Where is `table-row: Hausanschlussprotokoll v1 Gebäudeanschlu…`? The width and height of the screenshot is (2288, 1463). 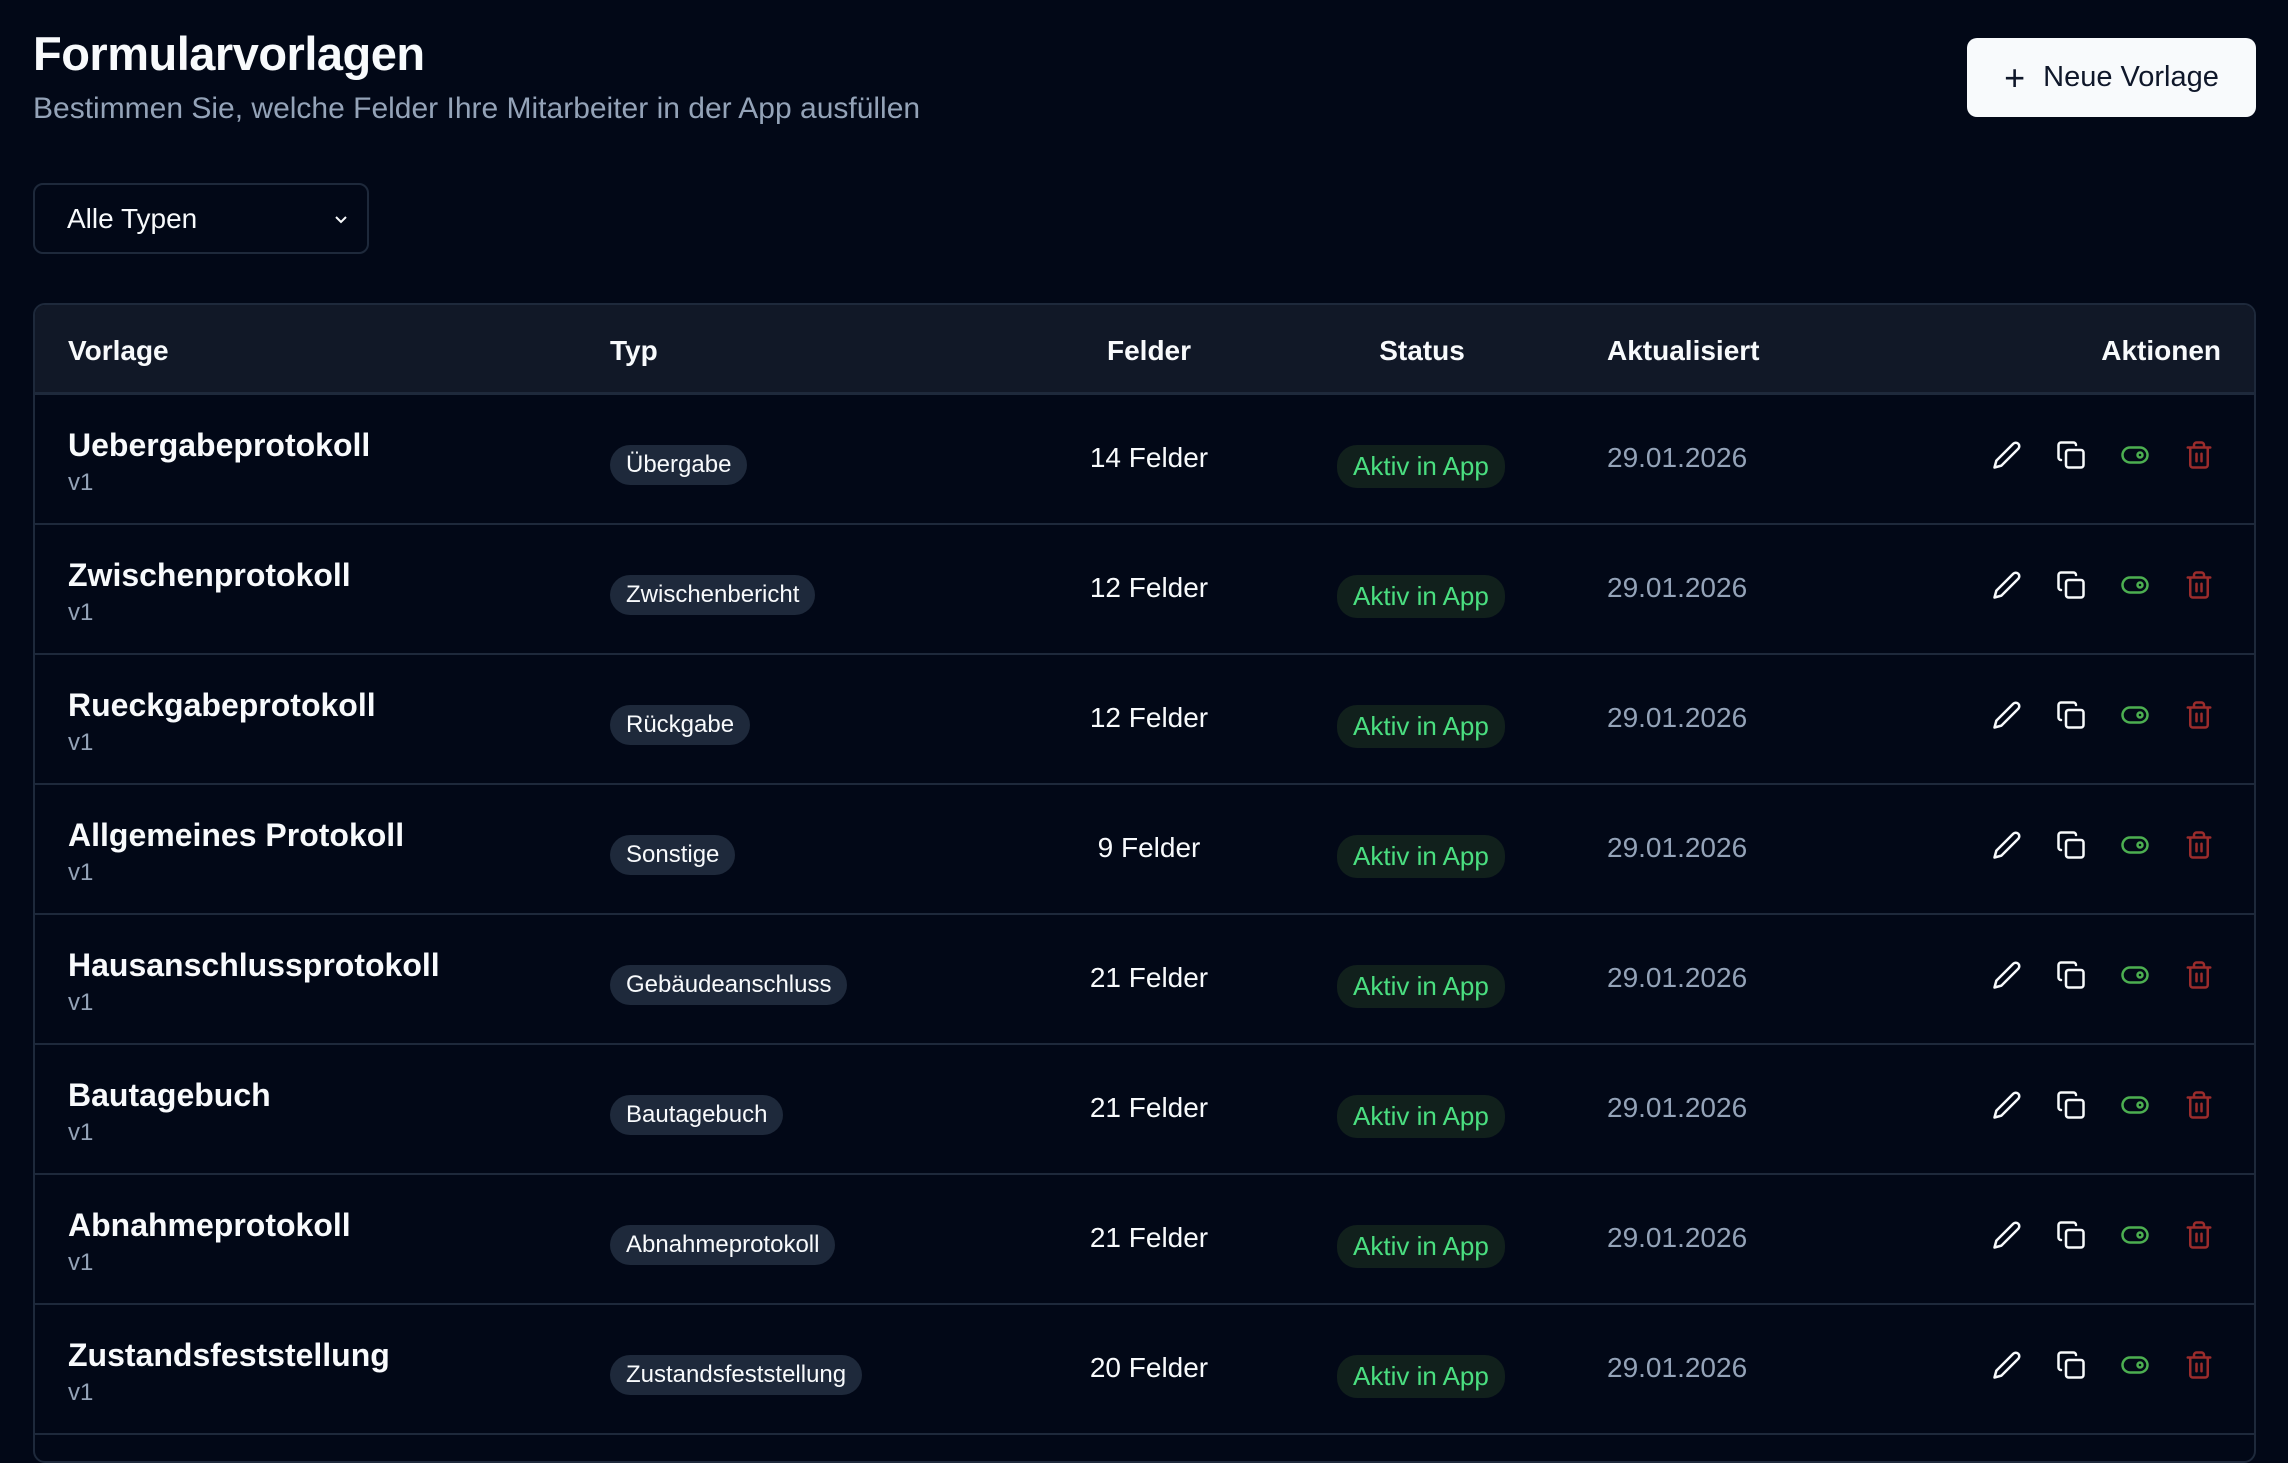
table-row: Hausanschlussprotokoll v1 Gebäudeanschlu… is located at coordinates (1144, 980).